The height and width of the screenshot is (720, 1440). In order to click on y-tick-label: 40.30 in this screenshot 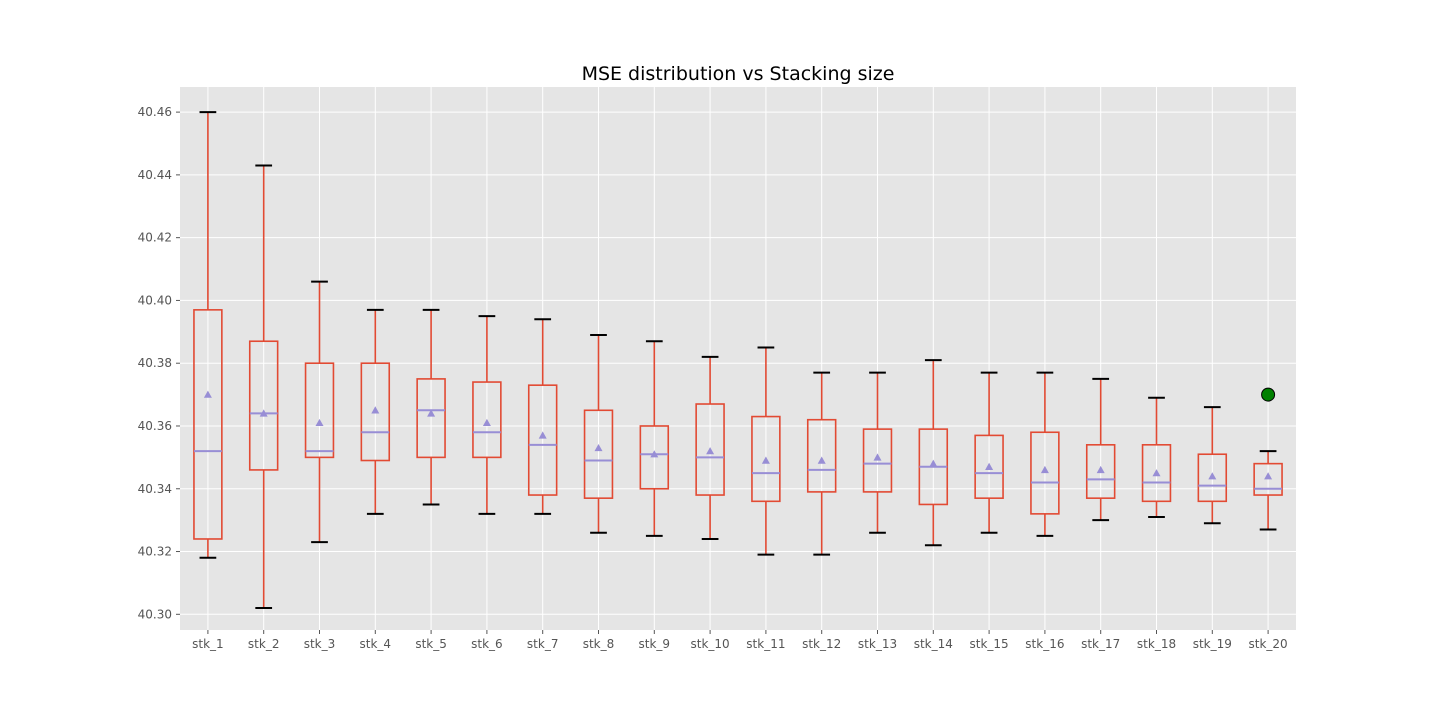, I will do `click(155, 614)`.